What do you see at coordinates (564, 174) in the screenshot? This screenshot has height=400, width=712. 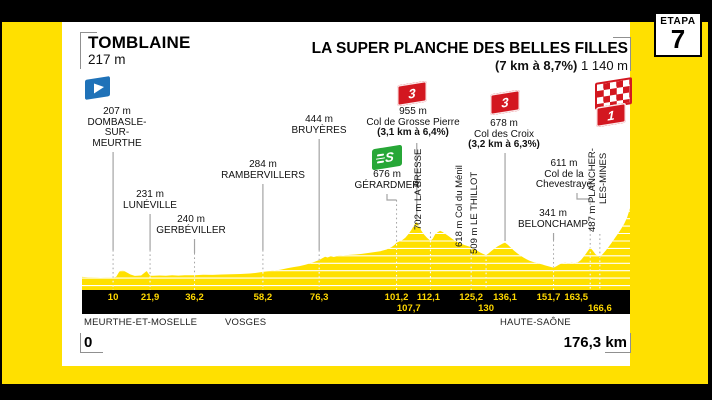 I see `waypoint-chevestraye: 611 m Col de la Chevestraye` at bounding box center [564, 174].